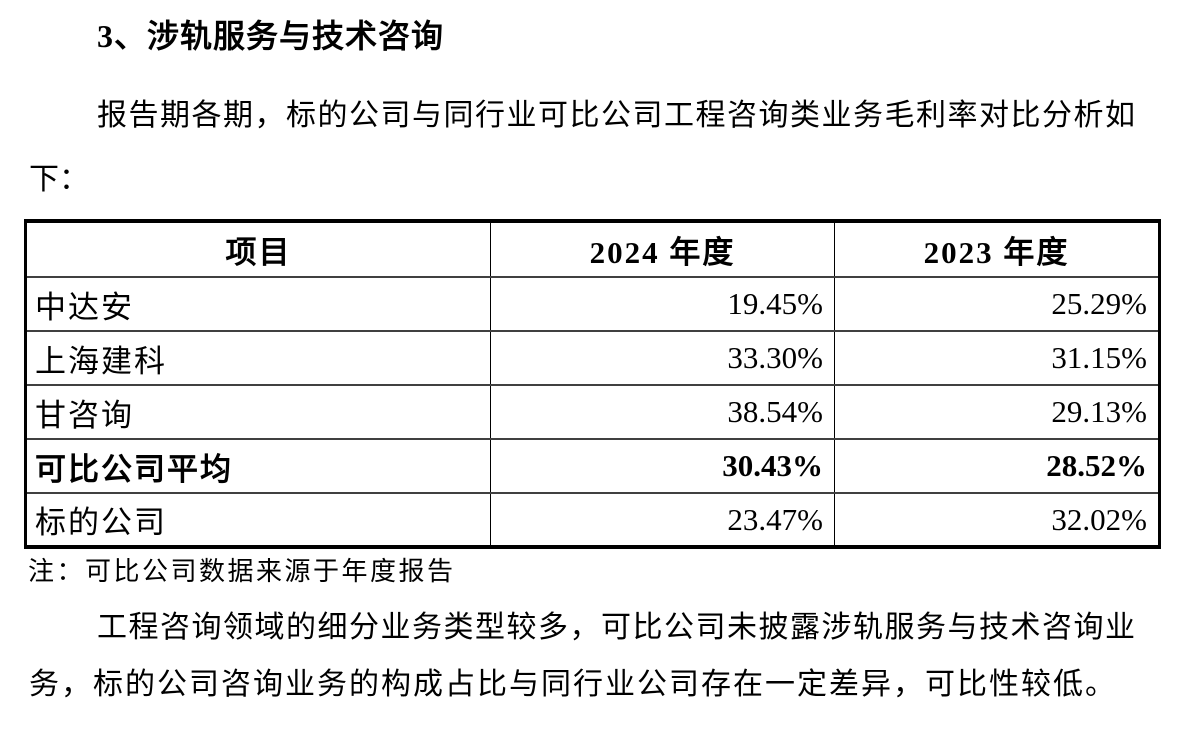 This screenshot has width=1186, height=730. I want to click on table-row: 甘咨询 38.54% 29.13%, so click(592, 412).